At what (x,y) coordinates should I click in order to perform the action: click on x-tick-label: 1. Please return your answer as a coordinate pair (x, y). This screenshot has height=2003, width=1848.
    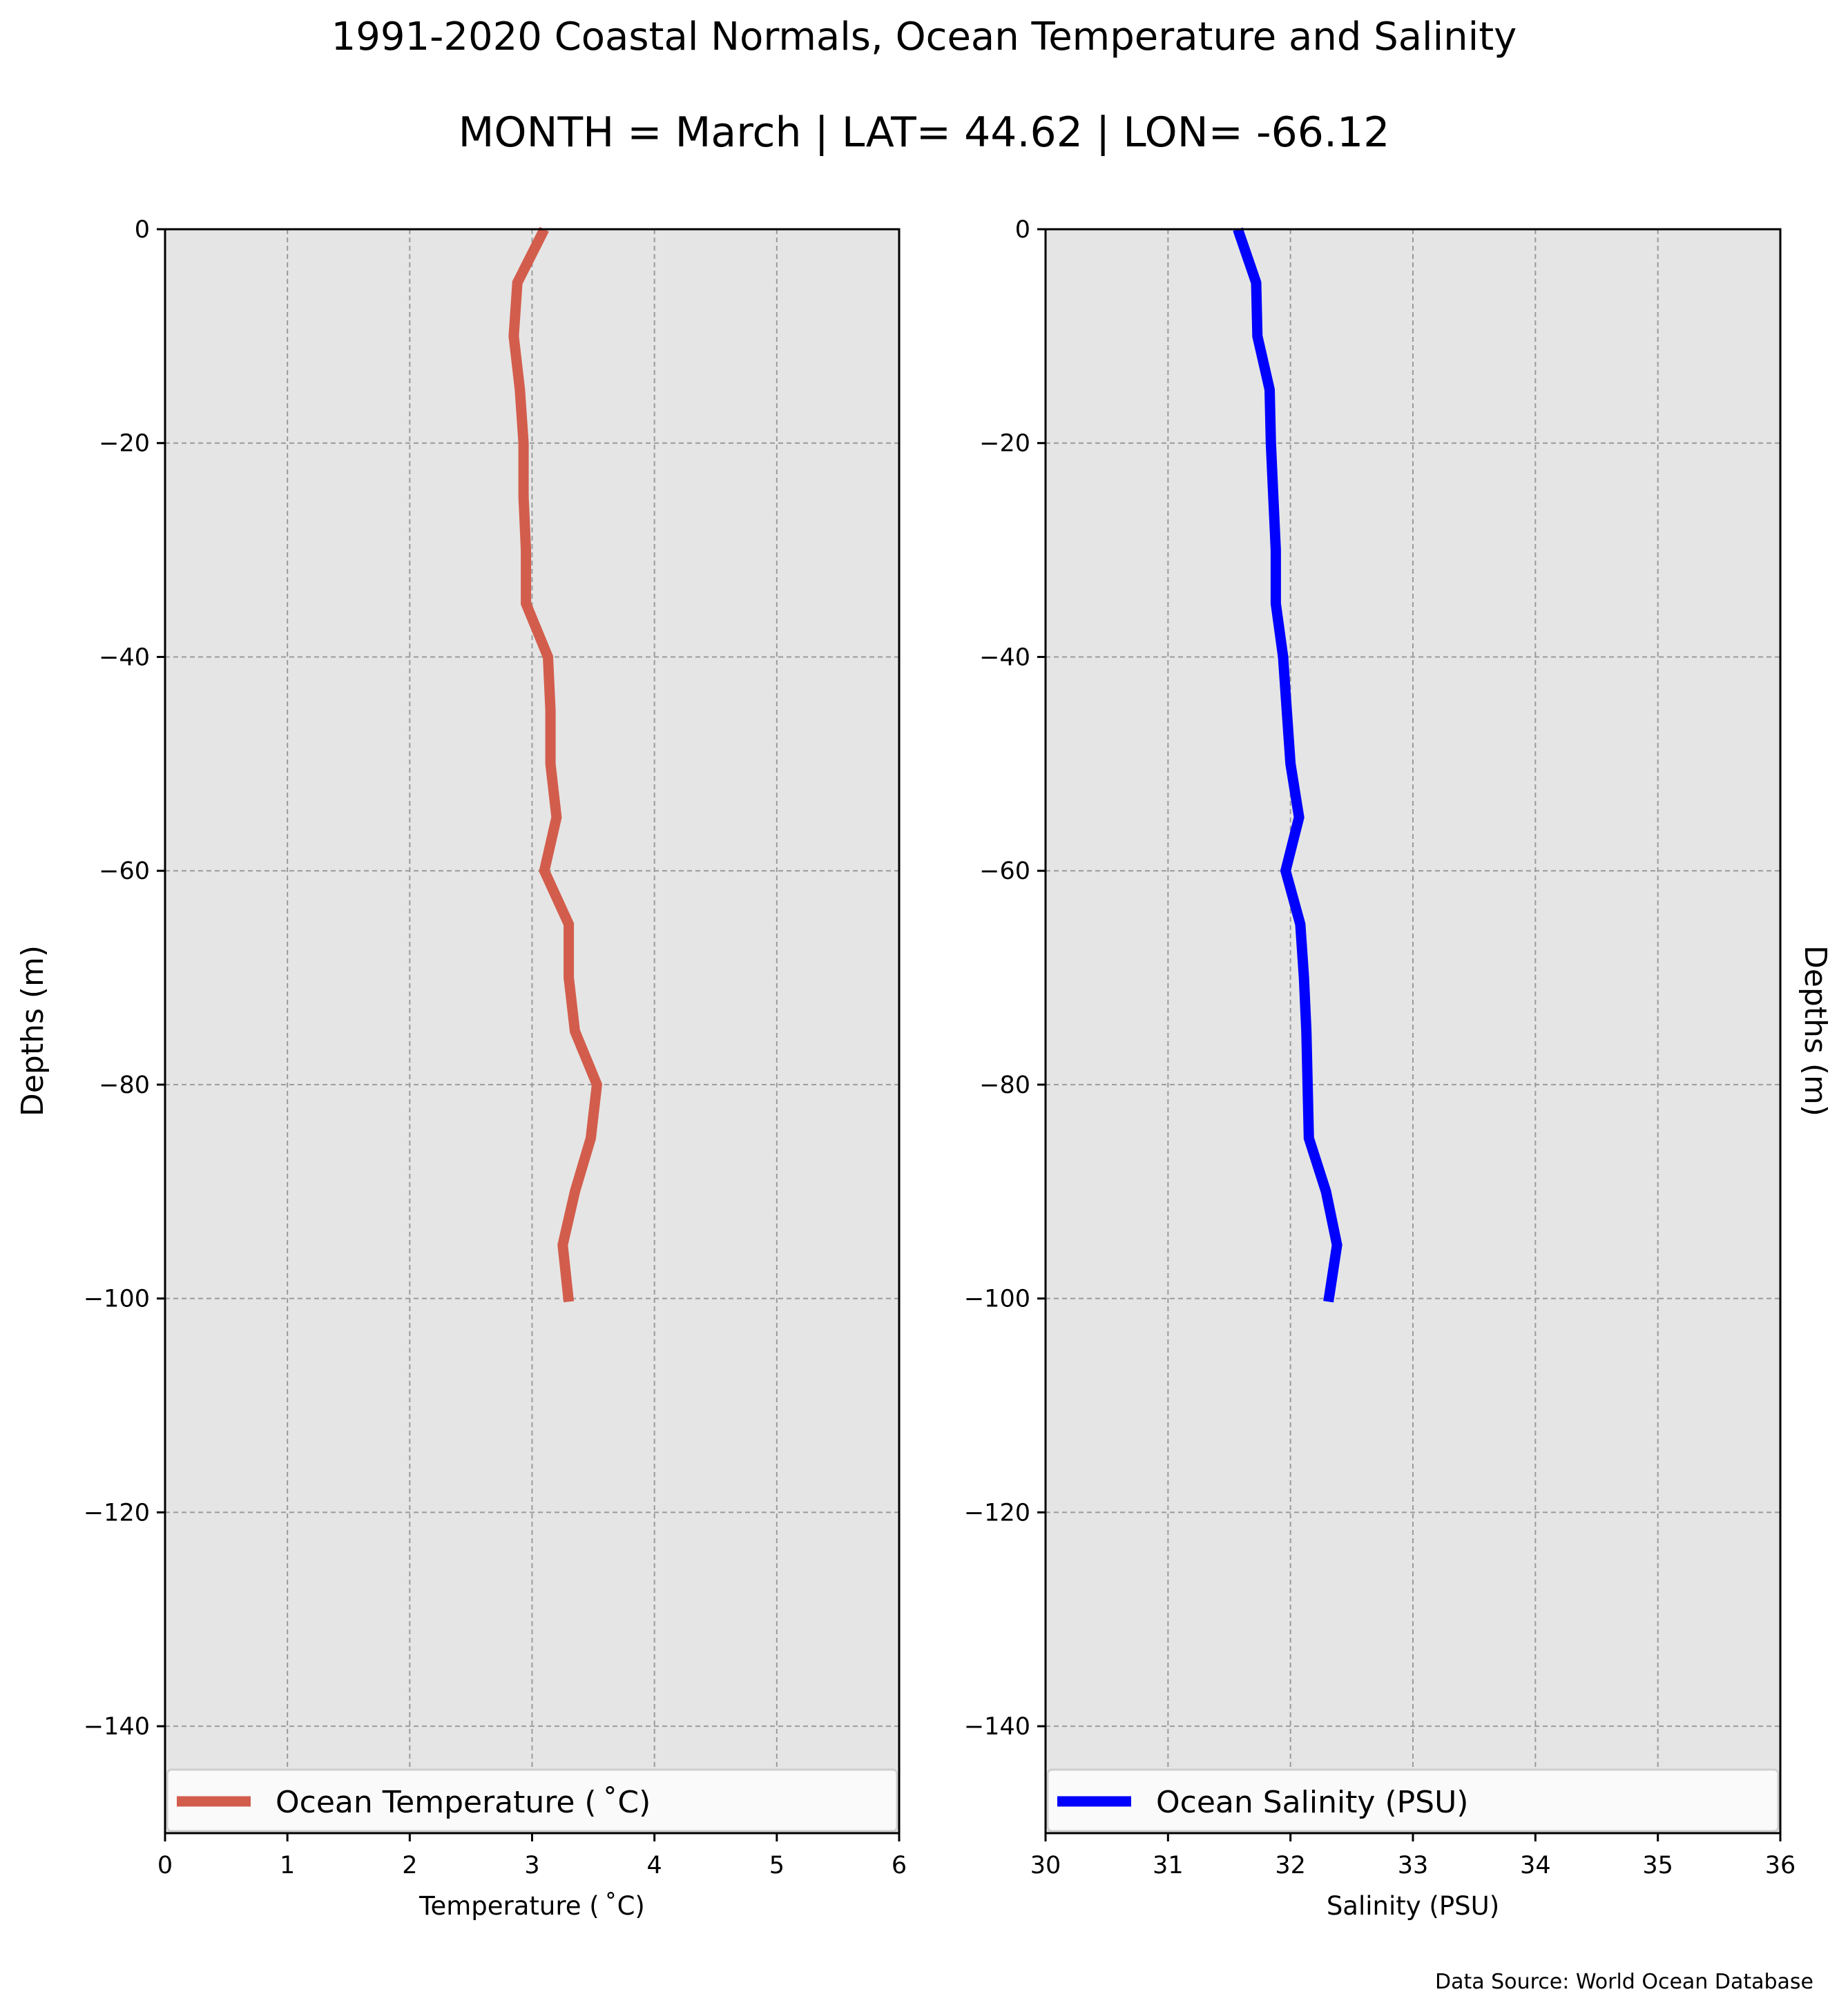
    Looking at the image, I should click on (287, 1865).